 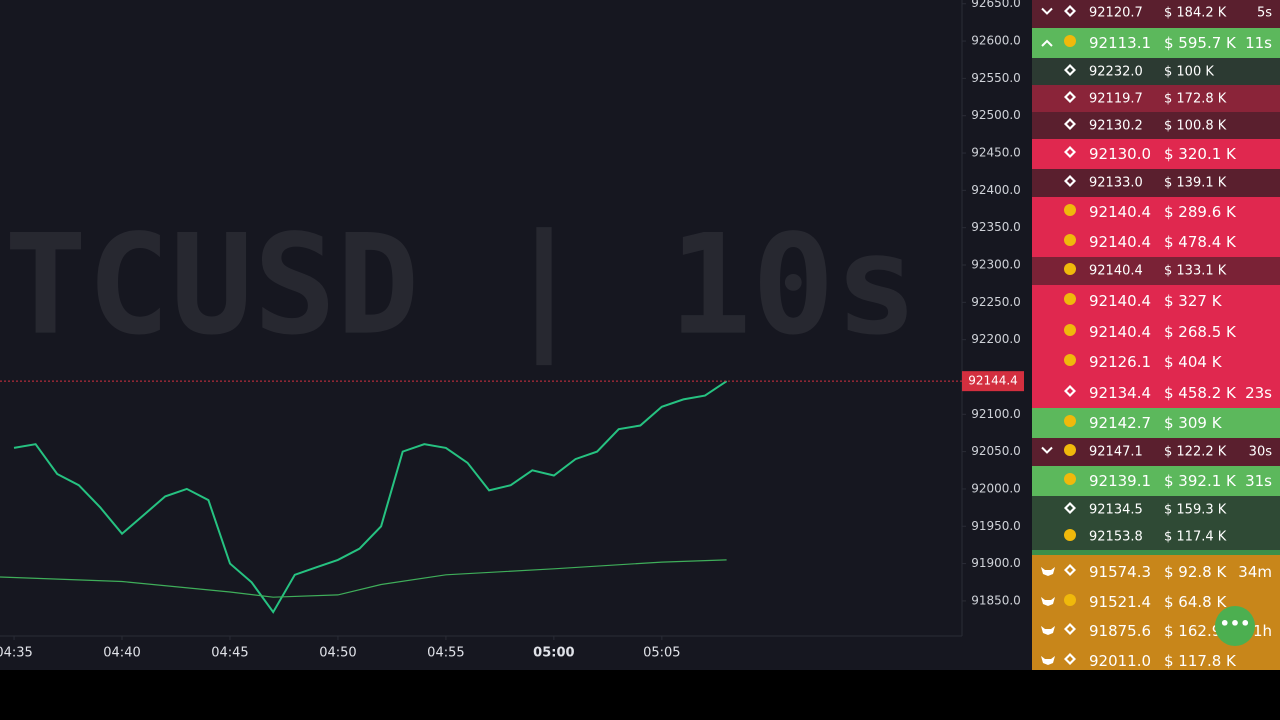 I want to click on trade-amount: $ 117.8 K, so click(x=1200, y=661).